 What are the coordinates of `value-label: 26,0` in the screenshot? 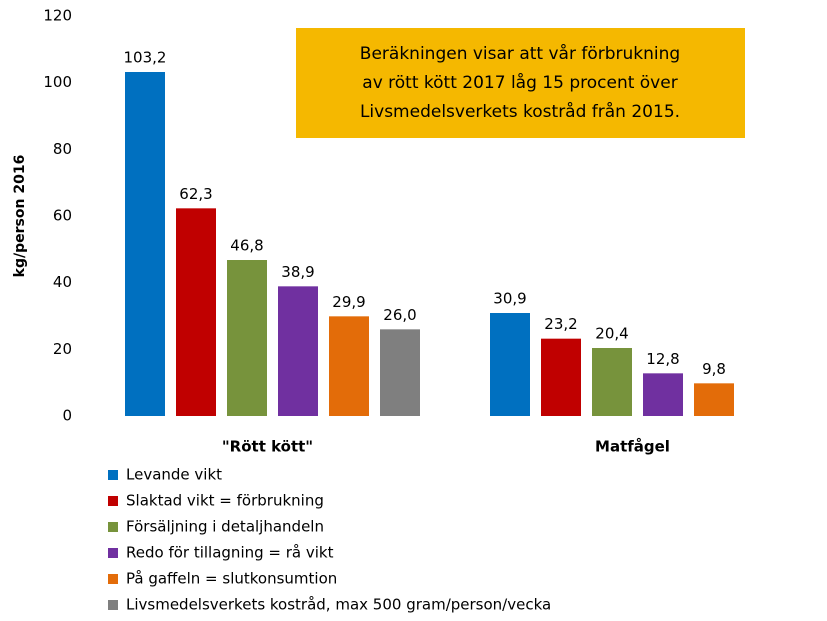 It's located at (399, 315).